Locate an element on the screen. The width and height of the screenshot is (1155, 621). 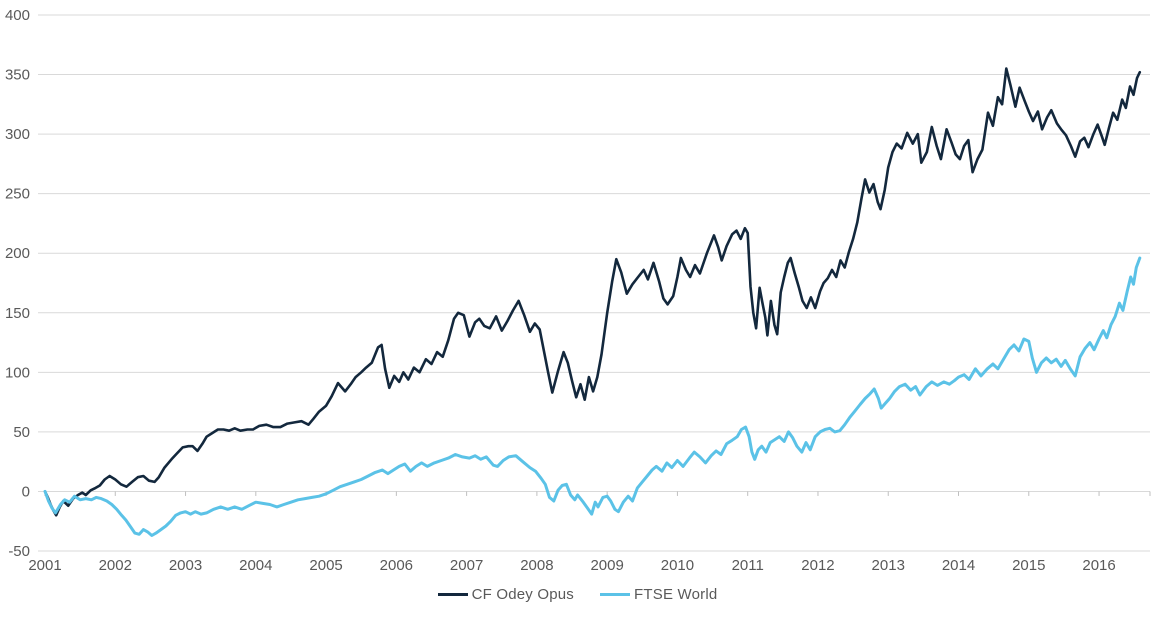
x-axis-label-2002: 2002 is located at coordinates (115, 565).